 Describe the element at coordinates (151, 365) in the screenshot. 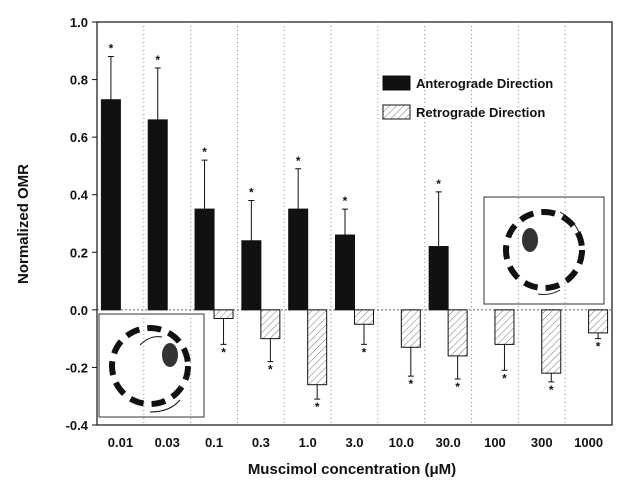

I see `inset-left` at that location.